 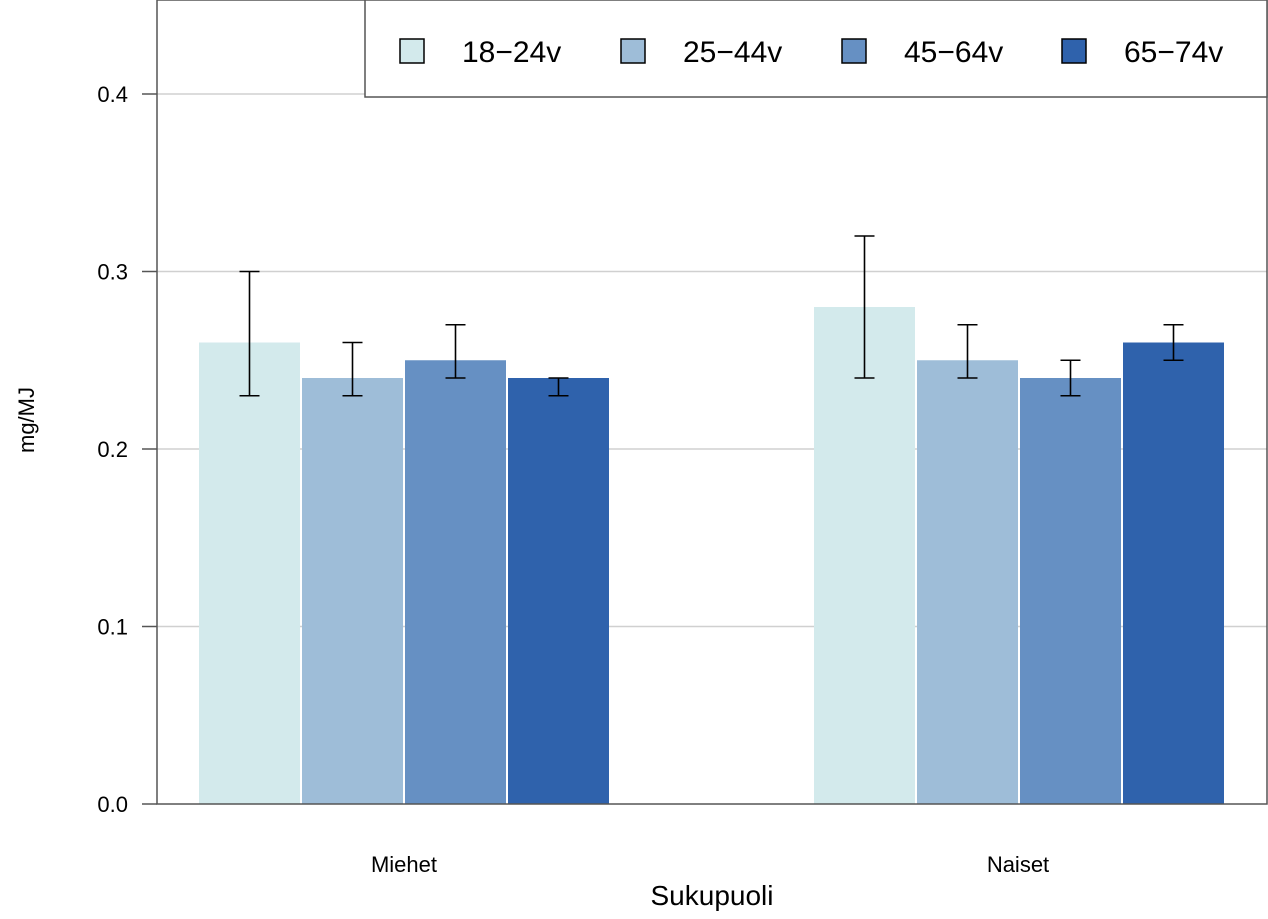 I want to click on error-bars, so click(x=711, y=316).